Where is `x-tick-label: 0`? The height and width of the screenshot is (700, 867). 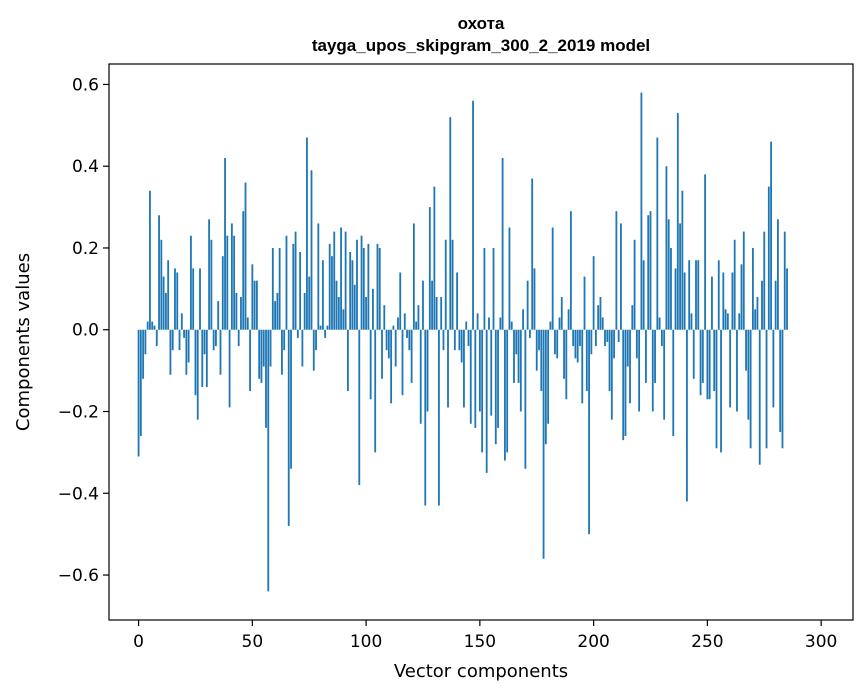
x-tick-label: 0 is located at coordinates (138, 642).